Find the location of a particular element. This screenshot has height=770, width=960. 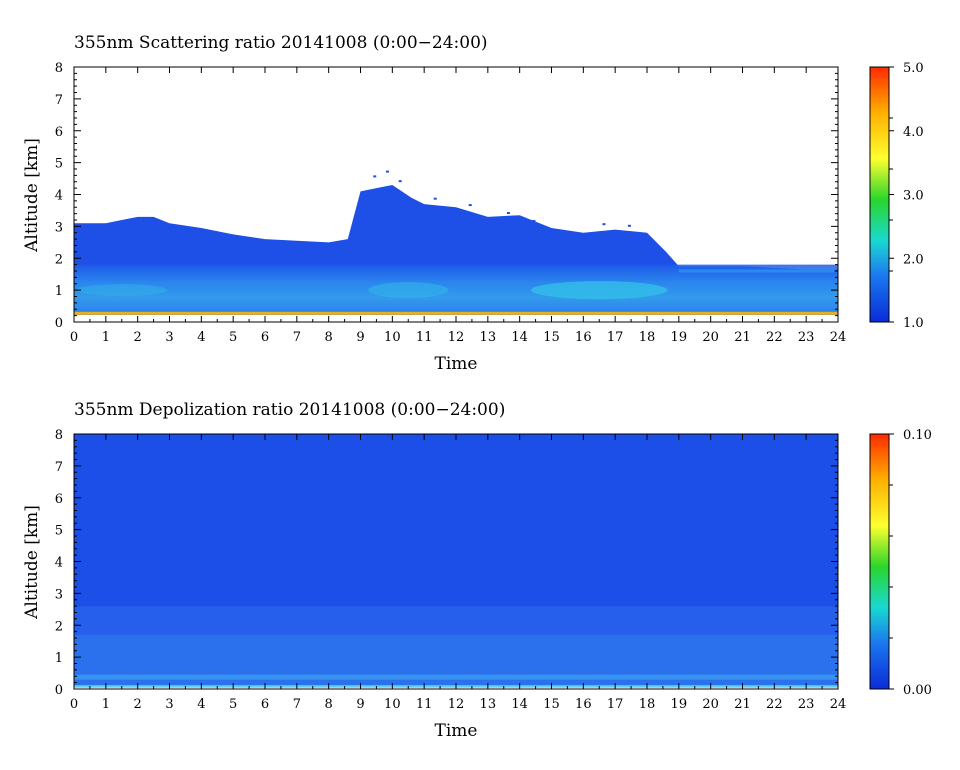

scattering-x-tick-label: 19 is located at coordinates (679, 337).